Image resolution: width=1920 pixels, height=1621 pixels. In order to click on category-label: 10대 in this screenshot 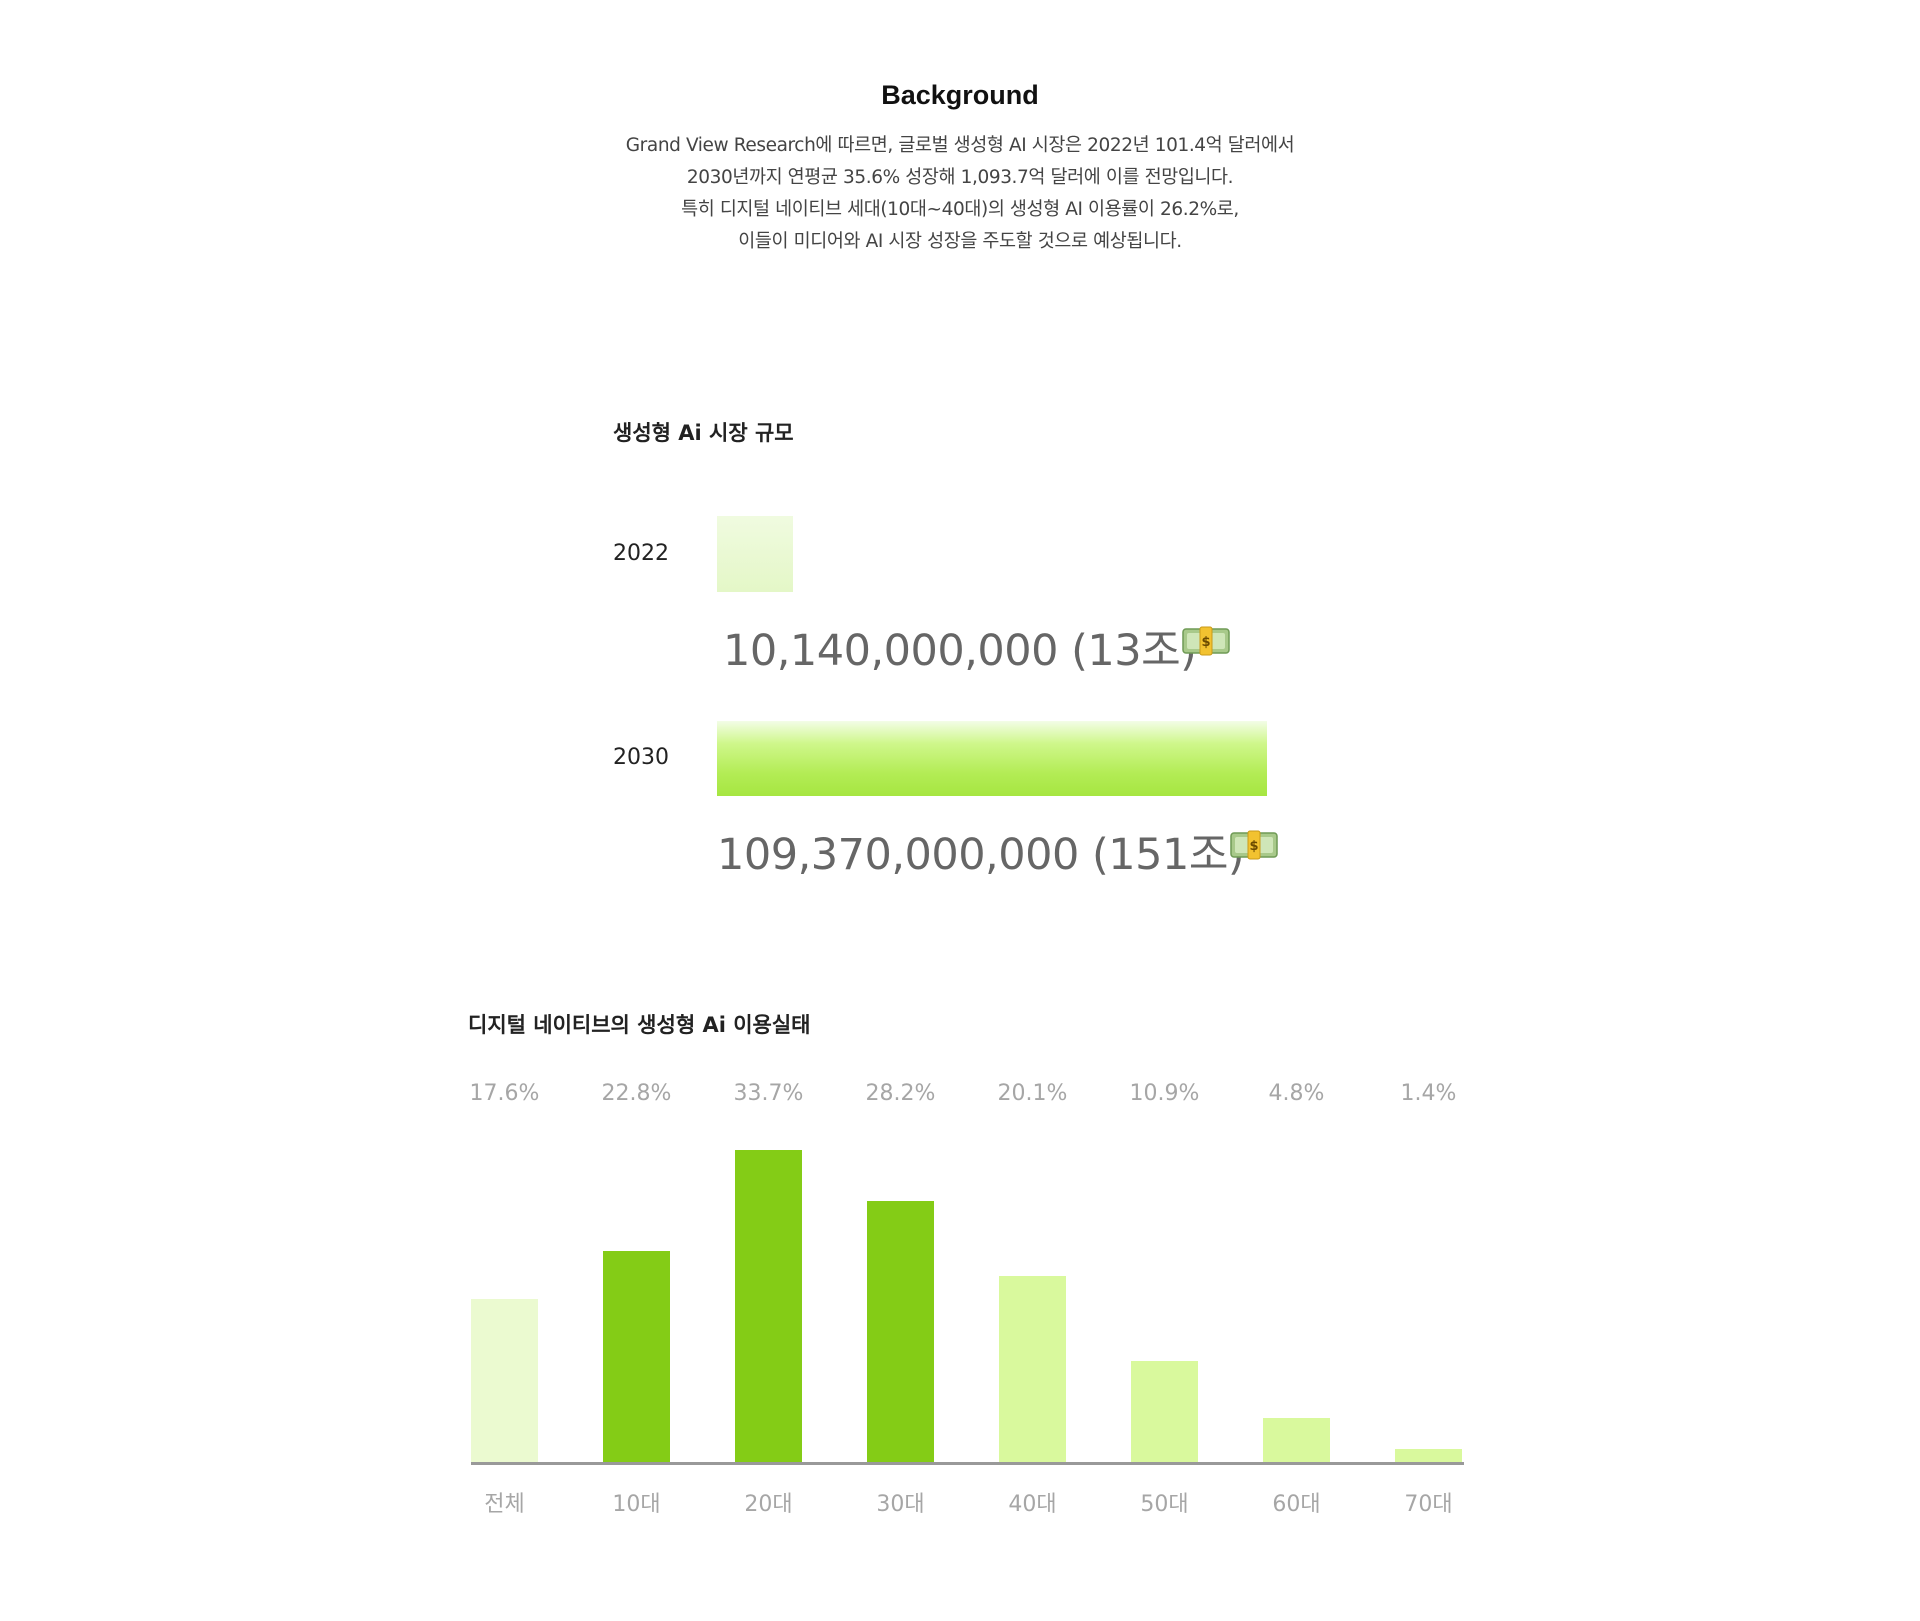, I will do `click(636, 1504)`.